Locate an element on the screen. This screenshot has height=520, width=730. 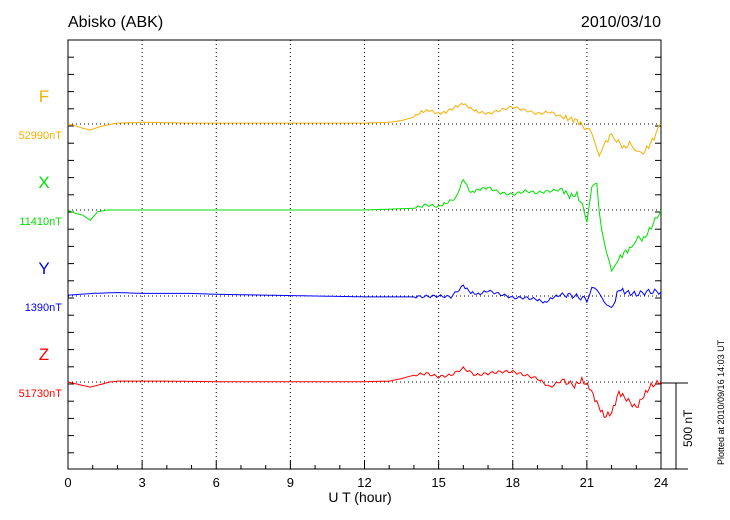
channel-name-f: F is located at coordinates (44, 96).